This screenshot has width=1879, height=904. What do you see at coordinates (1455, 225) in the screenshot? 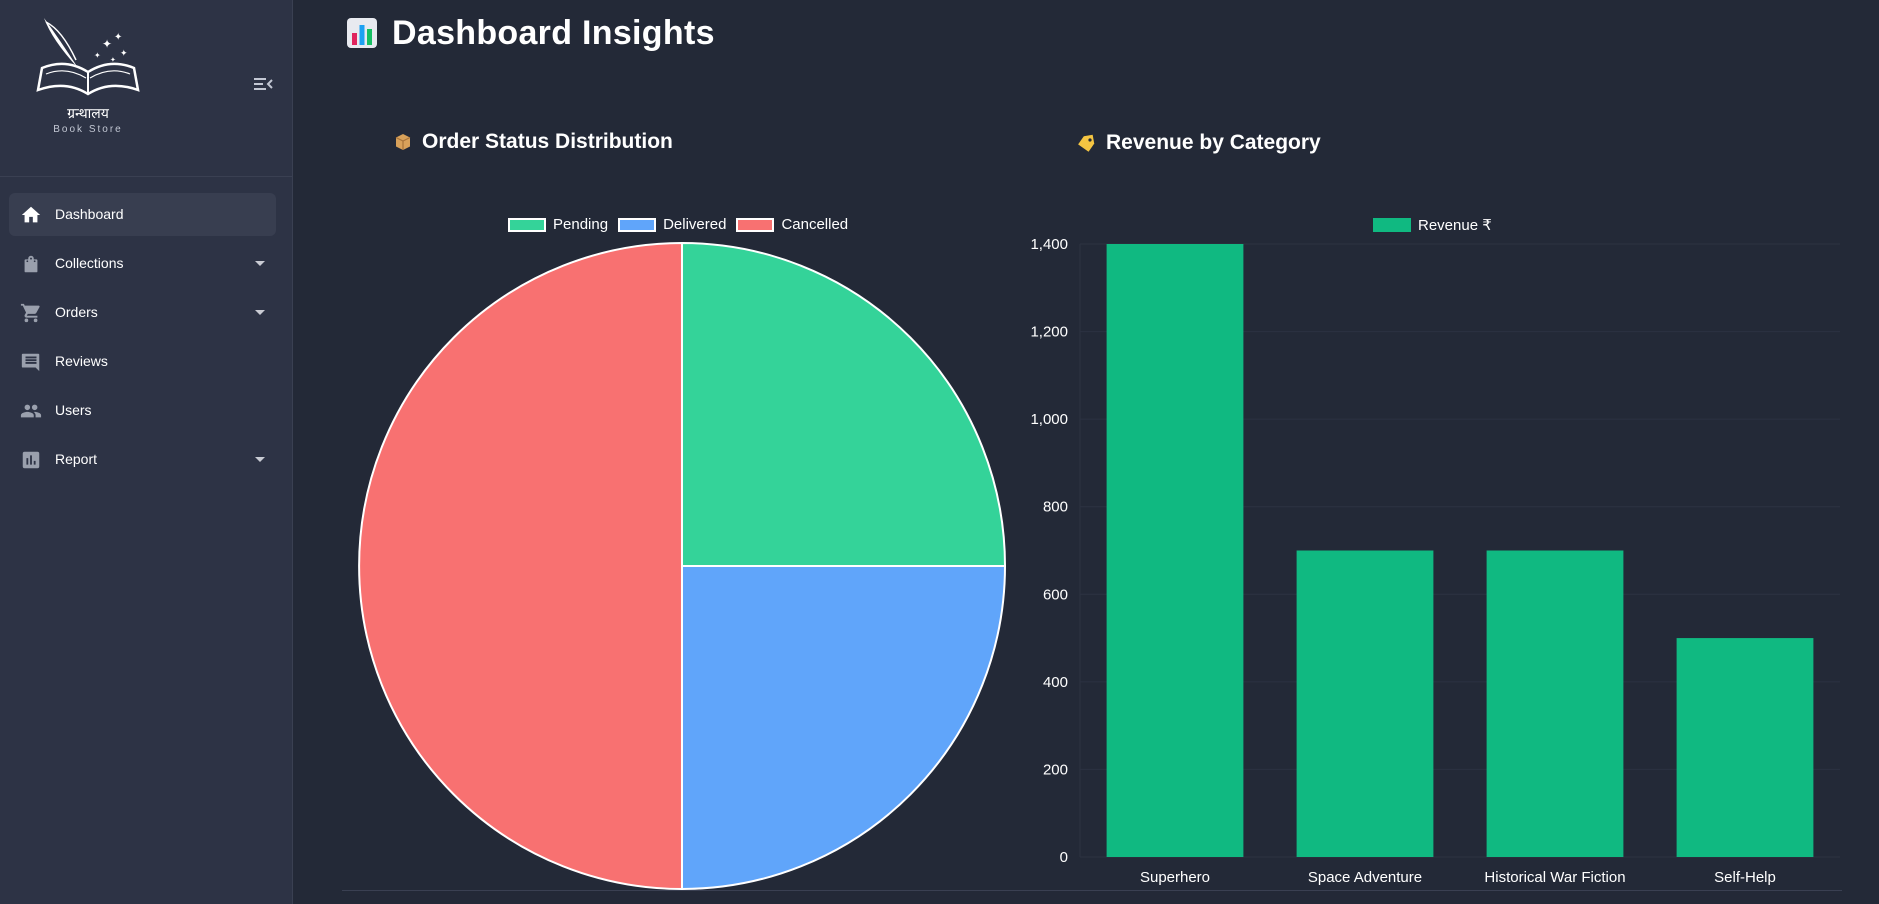
I see `legend-label: Revenue ₹` at bounding box center [1455, 225].